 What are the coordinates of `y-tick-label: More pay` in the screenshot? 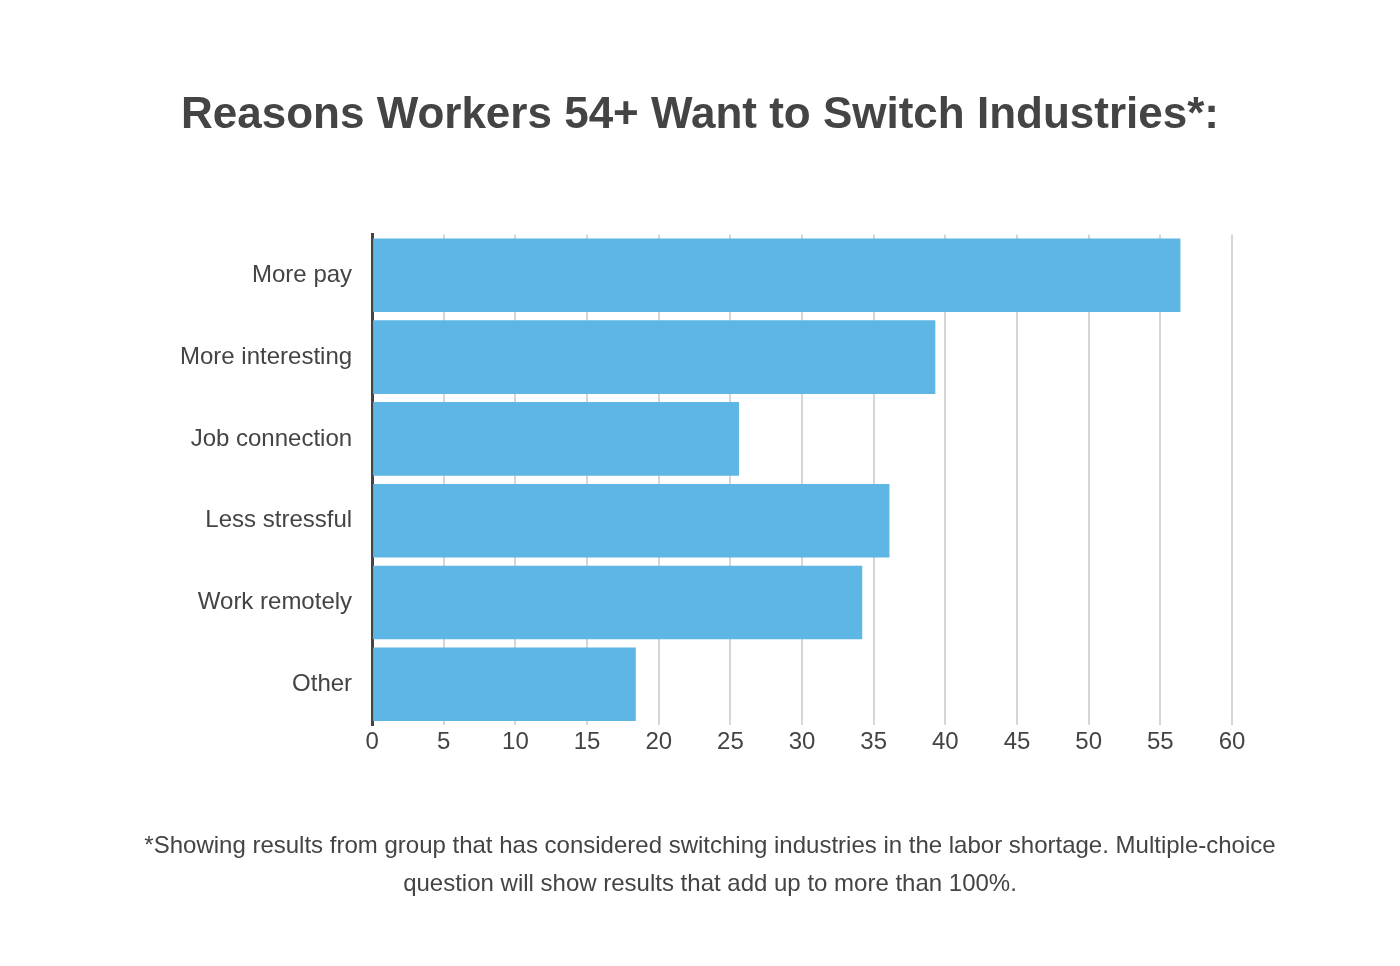 It's located at (302, 273).